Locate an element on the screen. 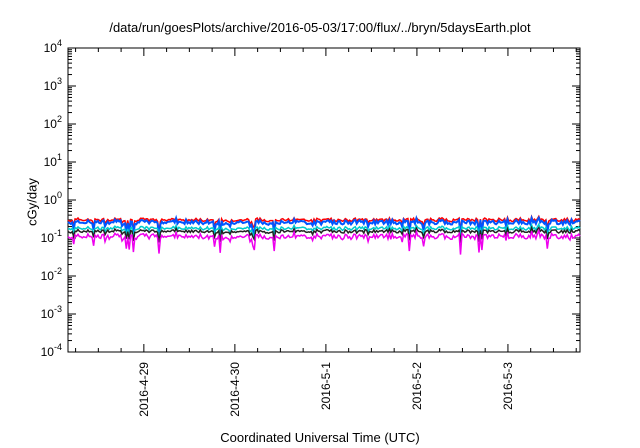  y-axis-label: cGy/day is located at coordinates (32, 202).